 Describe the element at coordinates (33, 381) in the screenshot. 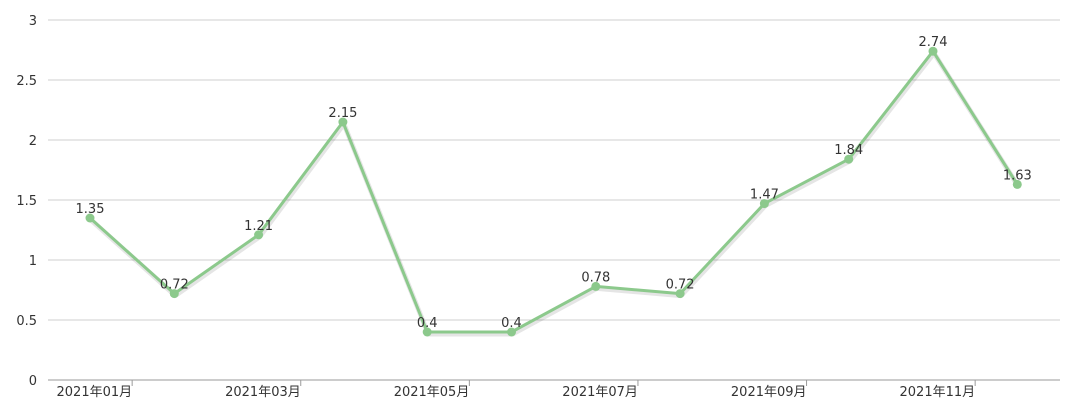

I see `y-tick-label: 0` at that location.